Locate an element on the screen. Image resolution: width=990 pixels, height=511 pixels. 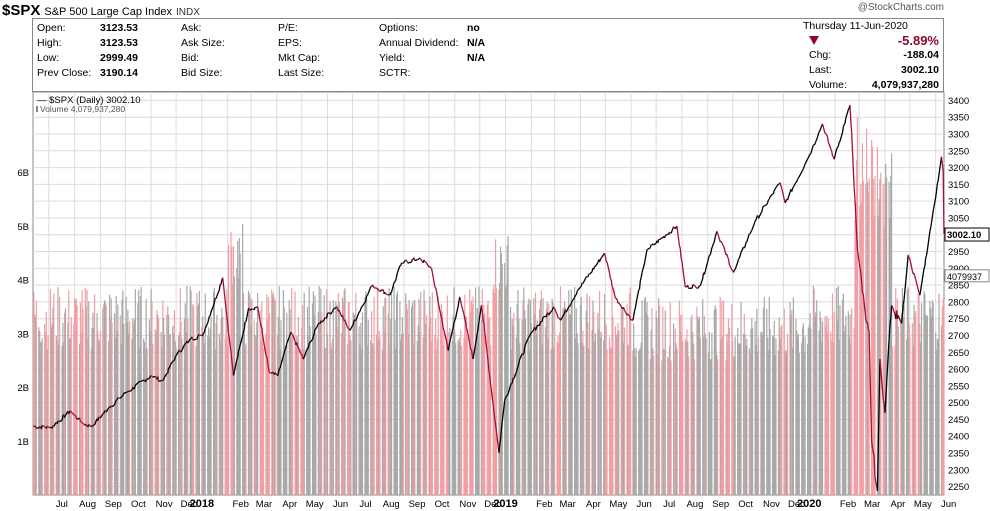
price-tick-label: 3050 is located at coordinates (958, 218).